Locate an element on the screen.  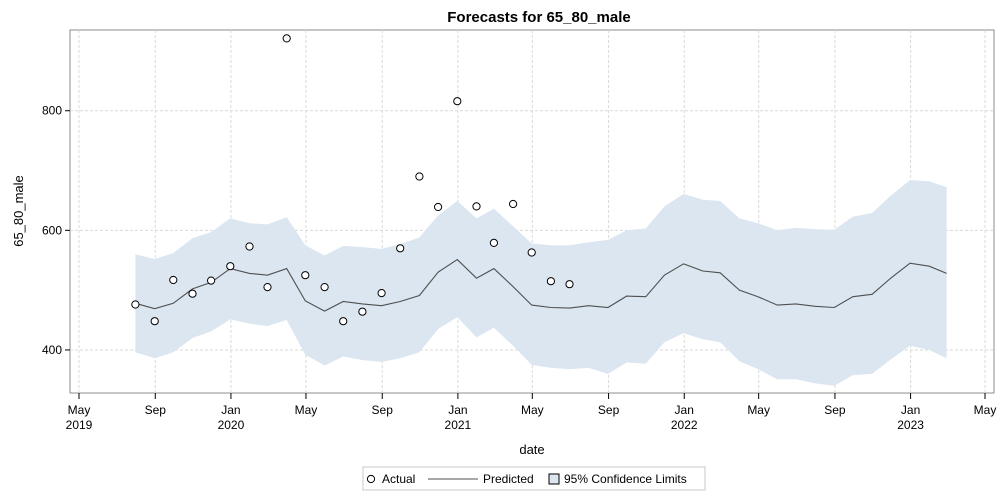
legend-predicted-label: Predicted is located at coordinates (508, 479).